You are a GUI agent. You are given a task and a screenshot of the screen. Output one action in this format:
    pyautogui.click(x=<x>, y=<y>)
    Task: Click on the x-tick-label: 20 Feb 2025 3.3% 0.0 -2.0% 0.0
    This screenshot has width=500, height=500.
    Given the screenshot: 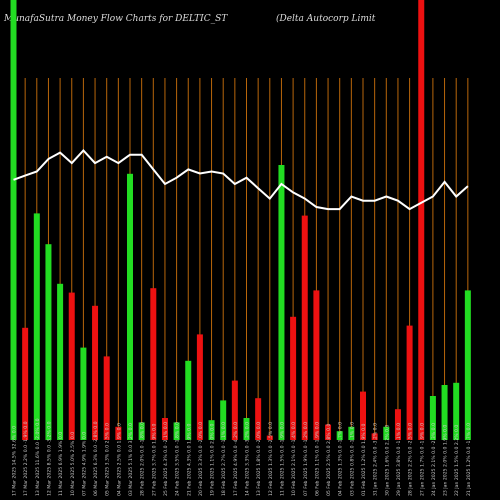 What is the action you would take?
    pyautogui.click(x=201, y=459)
    